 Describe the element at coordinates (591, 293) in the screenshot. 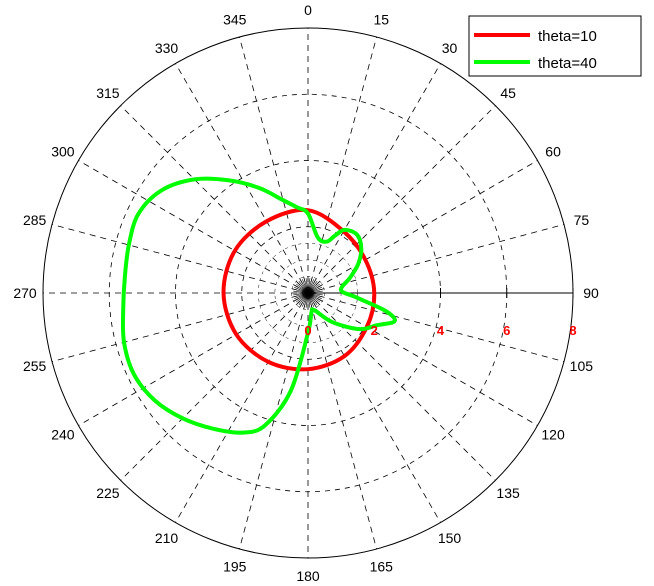

I see `angle-label-90: 90` at that location.